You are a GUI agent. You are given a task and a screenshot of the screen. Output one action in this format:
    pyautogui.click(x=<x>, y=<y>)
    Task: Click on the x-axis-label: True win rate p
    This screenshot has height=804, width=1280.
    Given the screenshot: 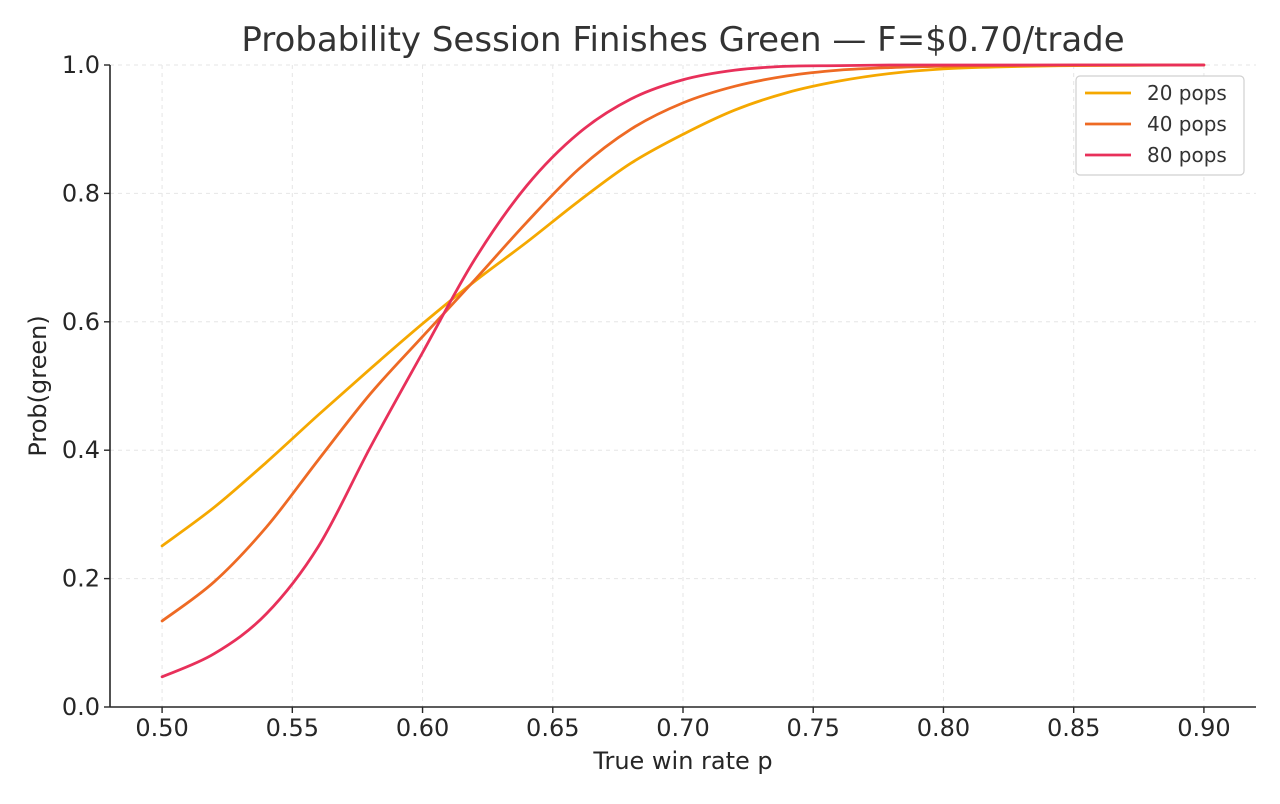 What is the action you would take?
    pyautogui.click(x=682, y=761)
    